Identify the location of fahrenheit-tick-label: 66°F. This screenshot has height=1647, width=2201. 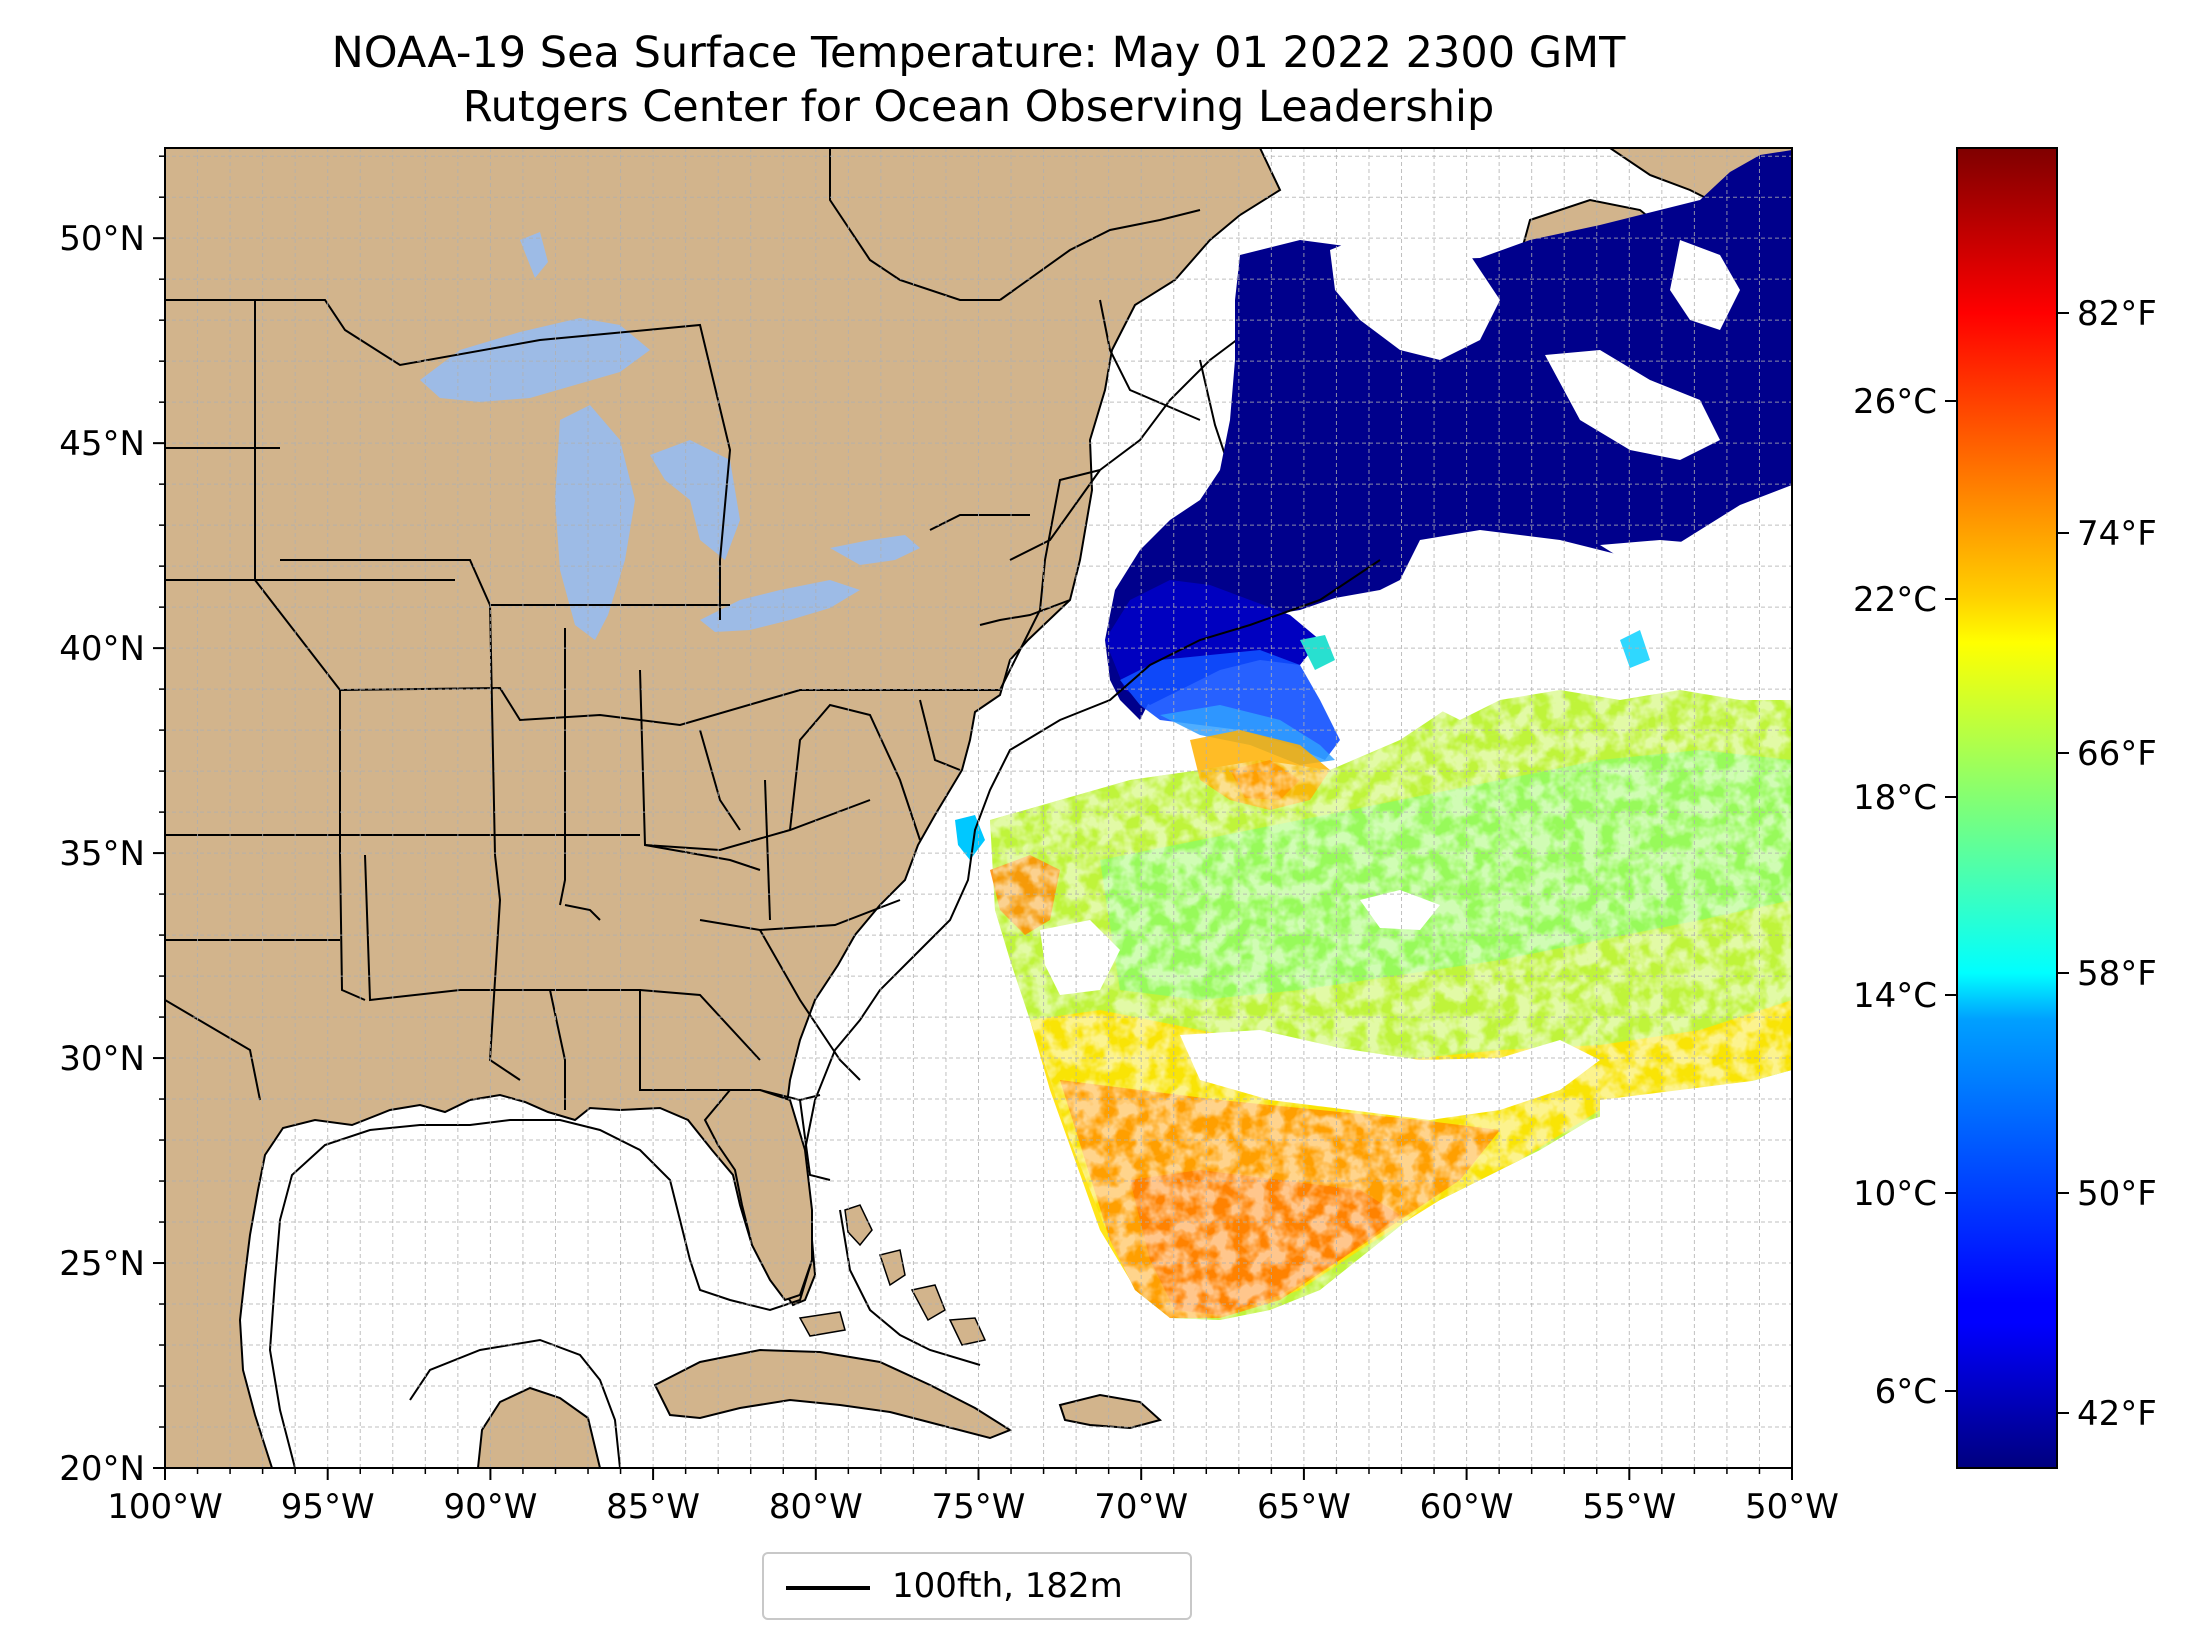
(2117, 754).